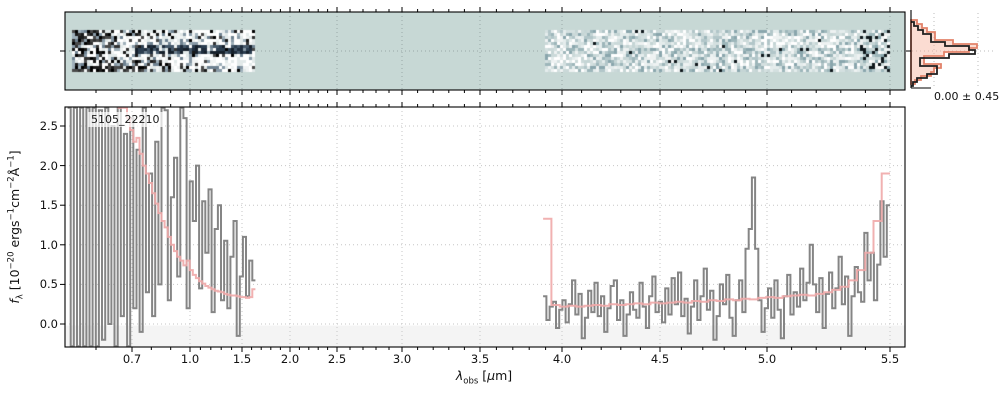  I want to click on y-tick-label: 2.5, so click(48, 126).